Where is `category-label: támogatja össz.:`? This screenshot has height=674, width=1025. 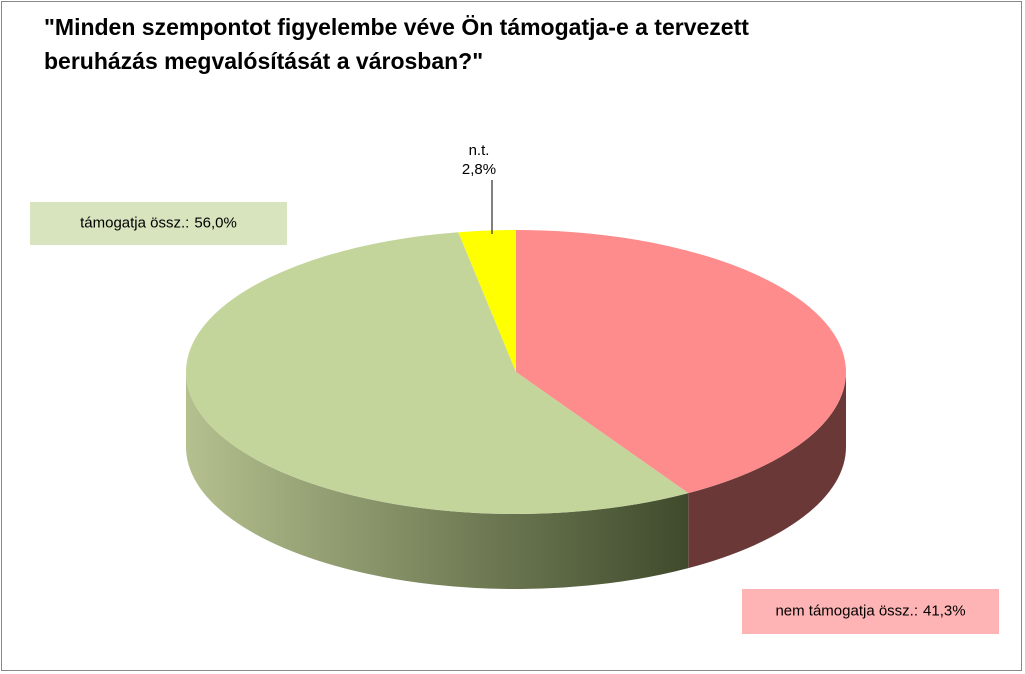 category-label: támogatja össz.: is located at coordinates (134, 222).